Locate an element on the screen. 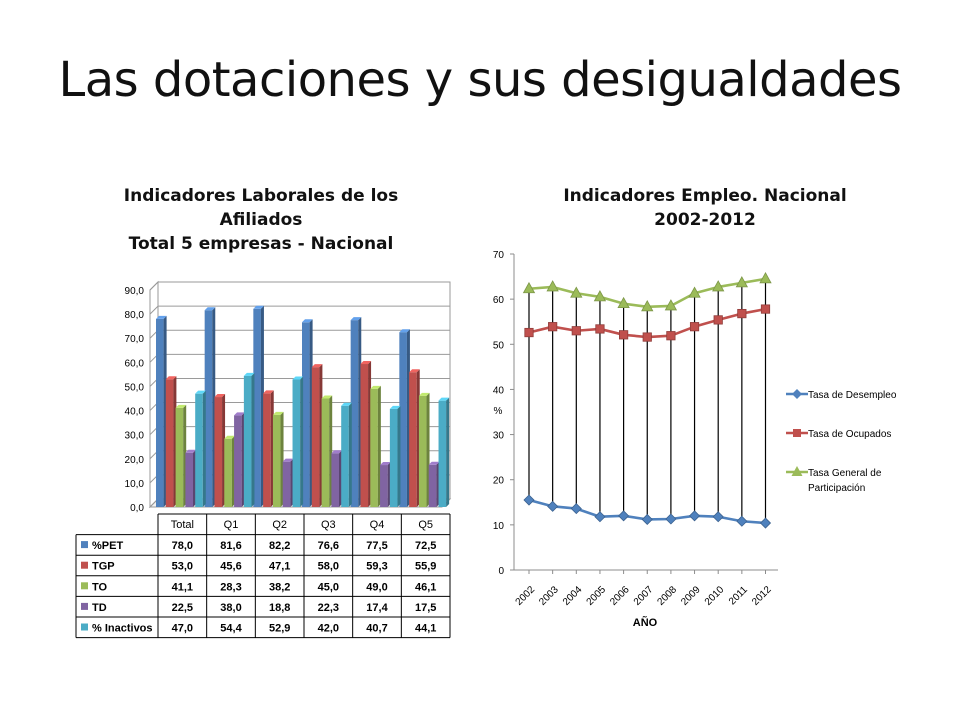  data-table-value: 28,3 is located at coordinates (230, 587).